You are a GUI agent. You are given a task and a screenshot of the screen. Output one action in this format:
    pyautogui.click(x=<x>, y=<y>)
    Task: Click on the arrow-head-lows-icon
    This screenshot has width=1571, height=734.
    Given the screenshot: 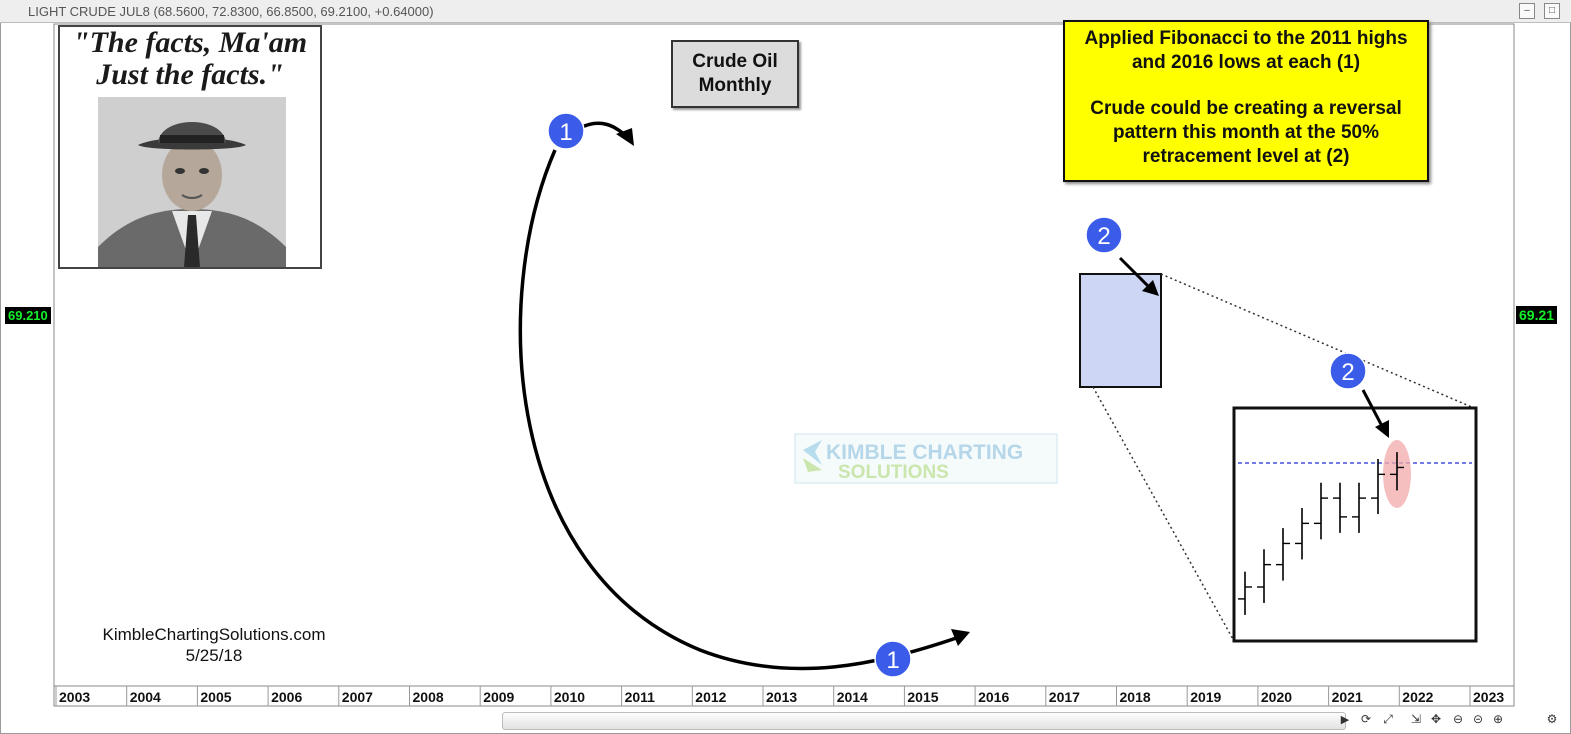 What is the action you would take?
    pyautogui.click(x=960, y=637)
    